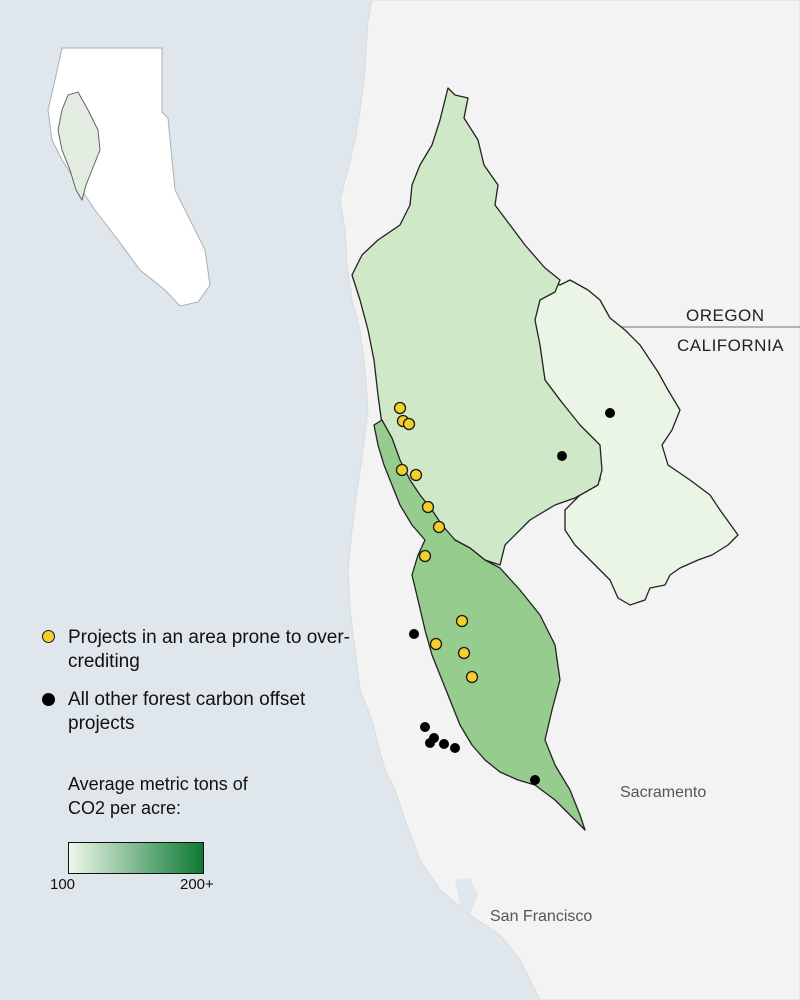 The height and width of the screenshot is (1000, 800). What do you see at coordinates (466, 896) in the screenshot?
I see `sf-bay` at bounding box center [466, 896].